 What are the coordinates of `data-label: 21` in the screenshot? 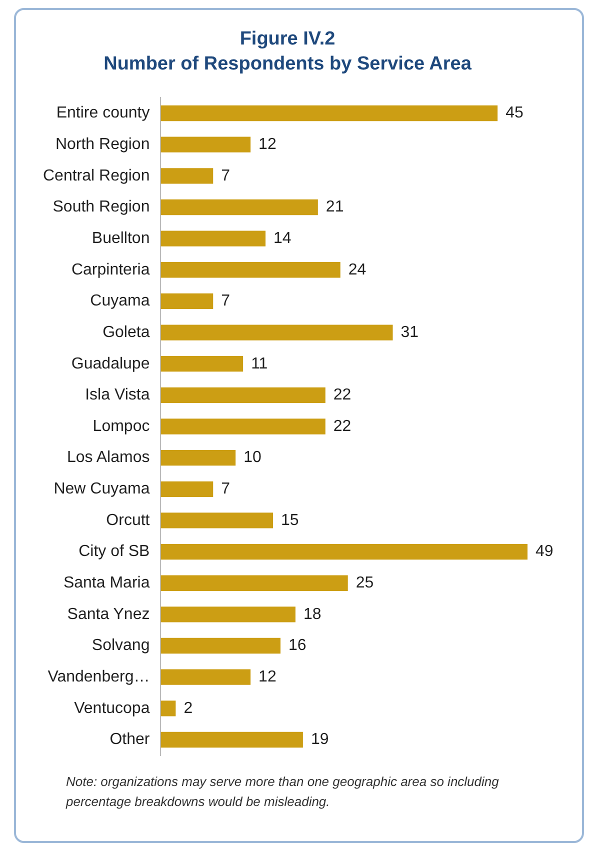 It's located at (335, 207).